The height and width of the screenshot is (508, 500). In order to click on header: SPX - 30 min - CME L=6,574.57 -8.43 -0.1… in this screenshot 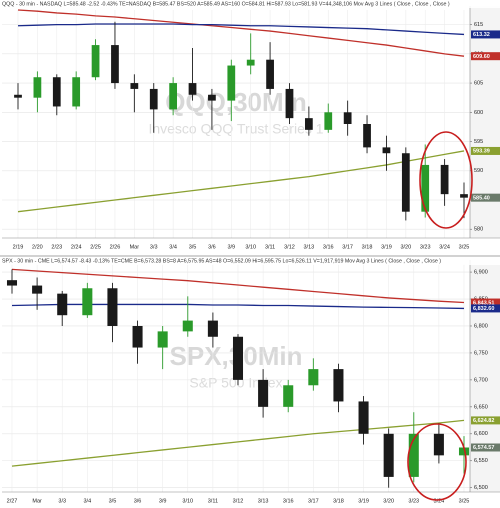, I will do `click(221, 261)`.